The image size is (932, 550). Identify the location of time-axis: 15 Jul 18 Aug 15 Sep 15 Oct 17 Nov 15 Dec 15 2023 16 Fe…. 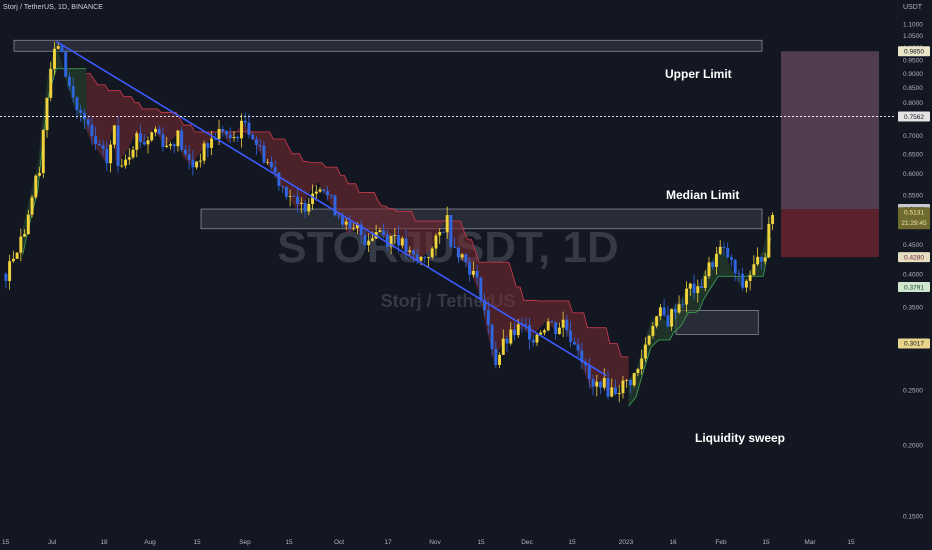
(428, 542).